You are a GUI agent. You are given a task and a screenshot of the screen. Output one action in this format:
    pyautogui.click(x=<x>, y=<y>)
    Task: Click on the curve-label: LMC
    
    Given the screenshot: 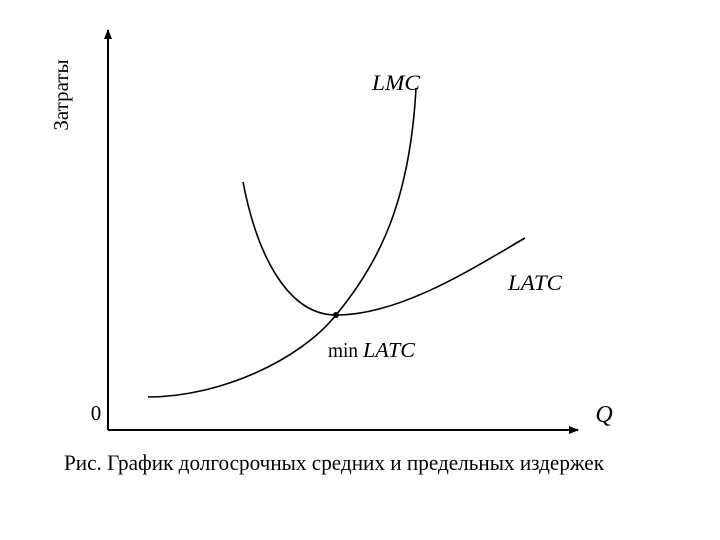 What is the action you would take?
    pyautogui.click(x=395, y=82)
    